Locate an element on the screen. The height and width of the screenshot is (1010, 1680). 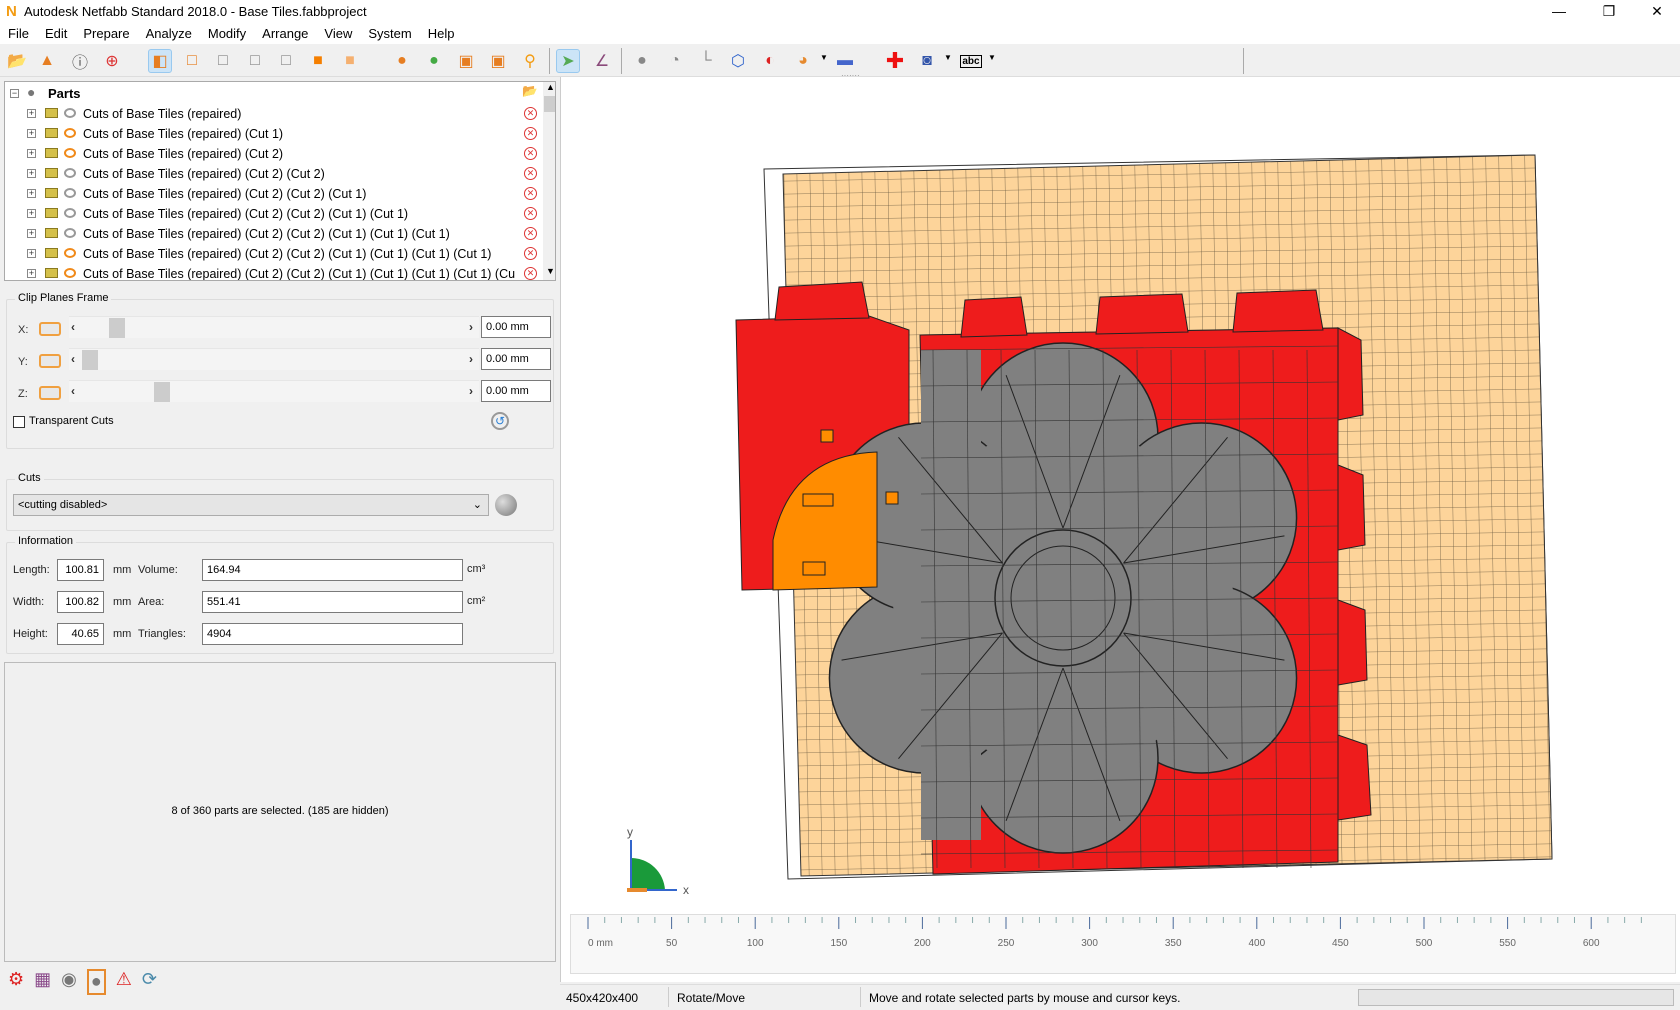
bounding-icon: ⬡ is located at coordinates (738, 61).